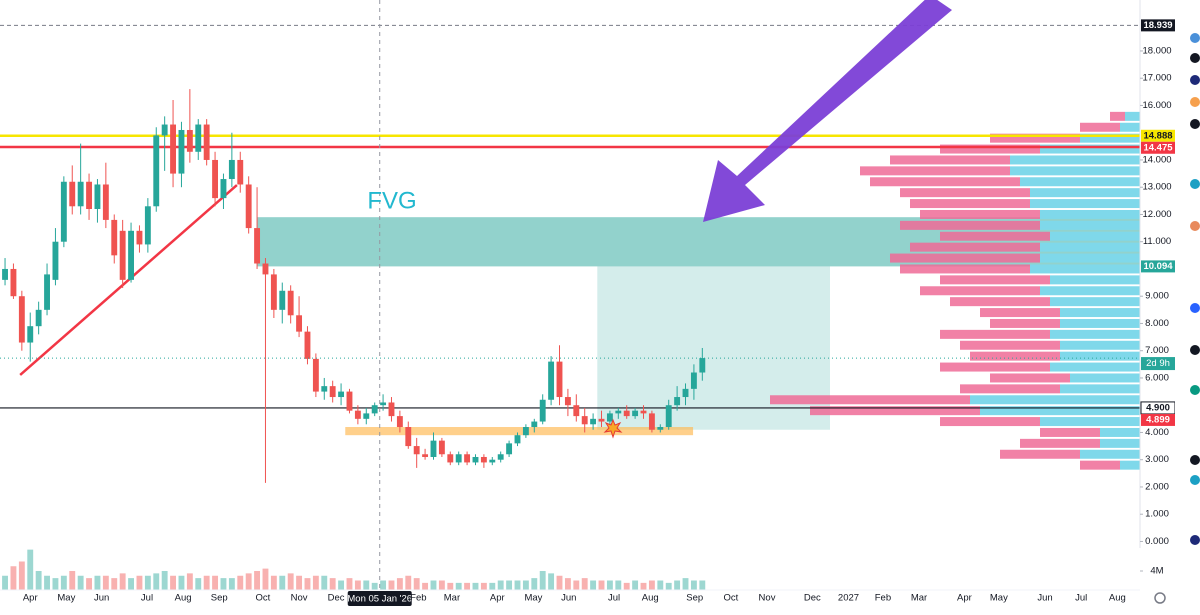 This screenshot has width=1200, height=615. I want to click on y-tick-label: 1.000, so click(1157, 514).